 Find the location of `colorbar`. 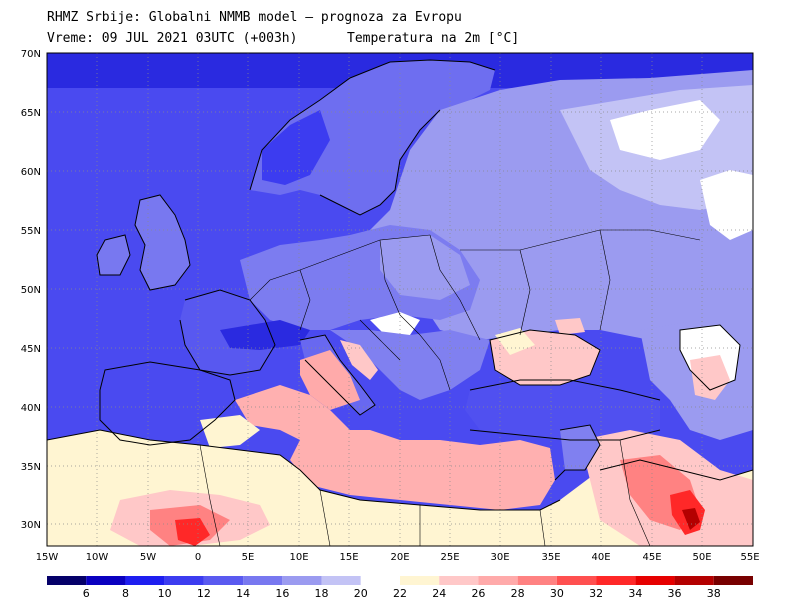

colorbar is located at coordinates (400, 580).